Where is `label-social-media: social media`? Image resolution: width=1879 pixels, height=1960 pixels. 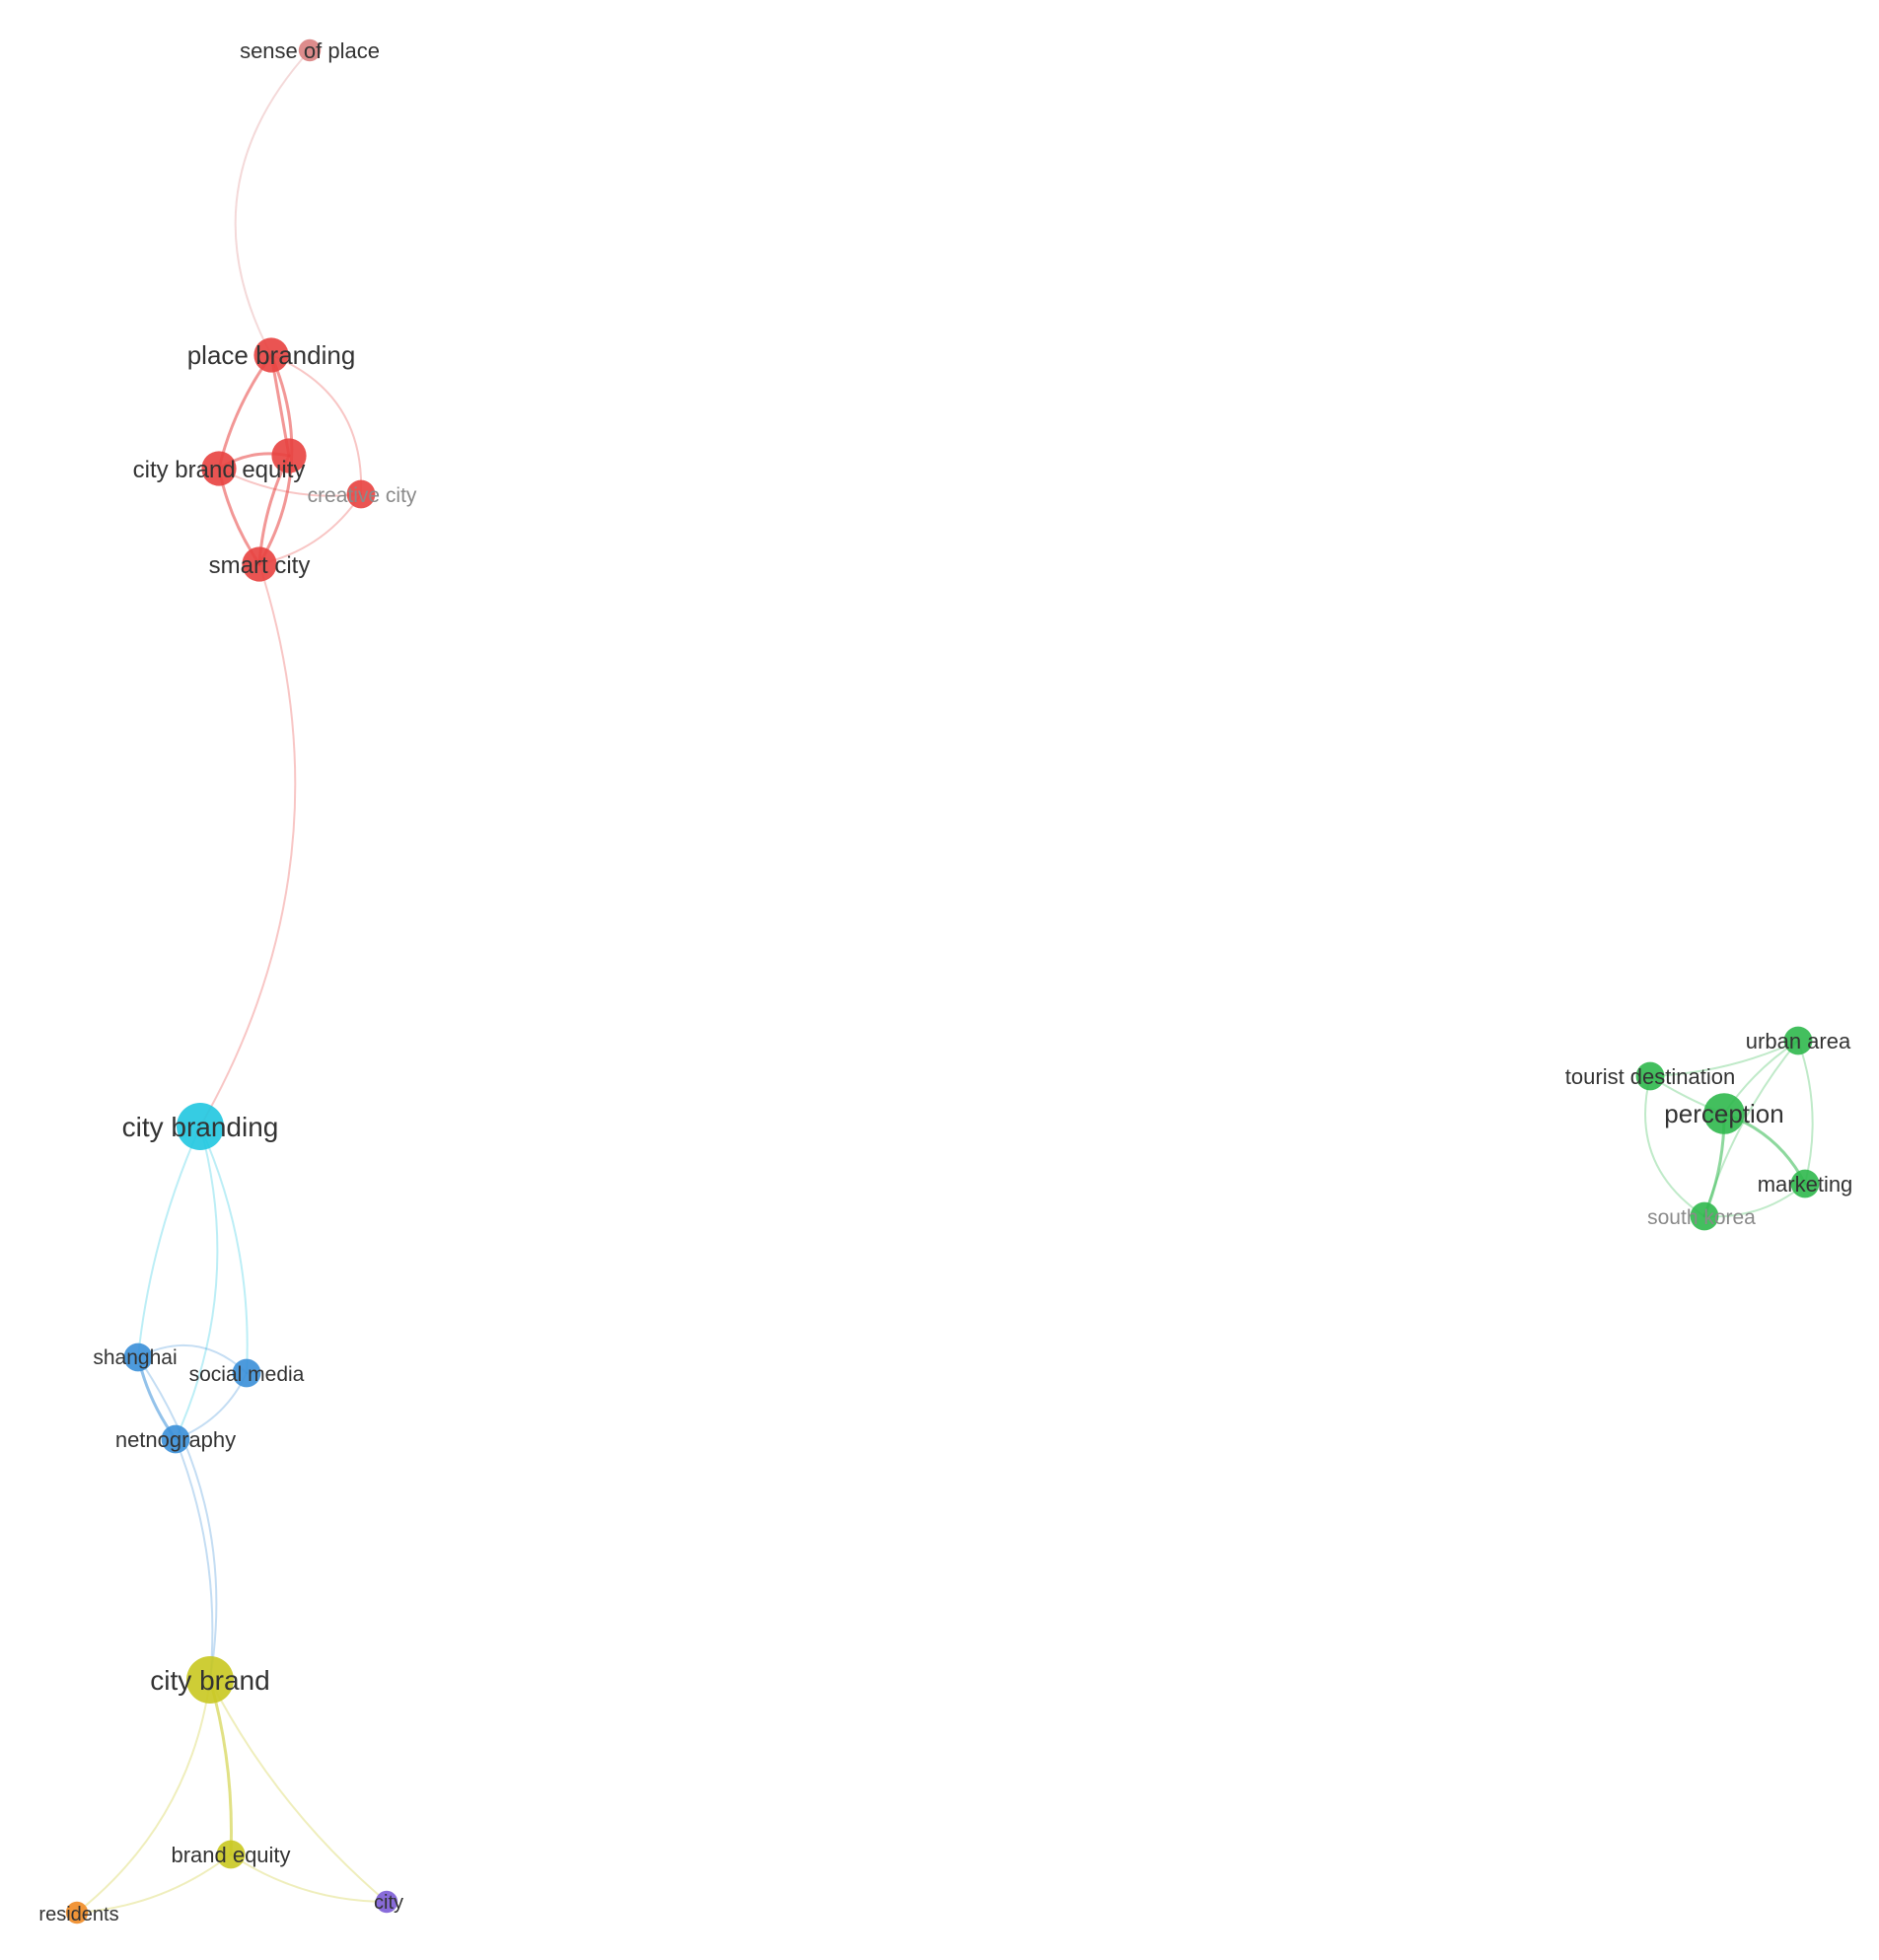 label-social-media: social media is located at coordinates (247, 1375).